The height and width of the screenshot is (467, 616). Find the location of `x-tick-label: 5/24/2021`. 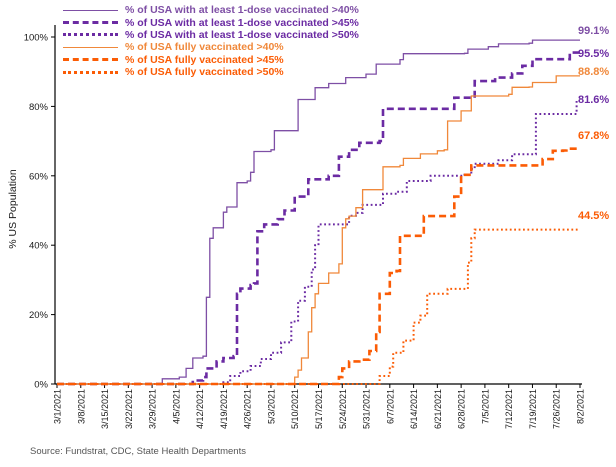

x-tick-label: 5/24/2021 is located at coordinates (343, 409).